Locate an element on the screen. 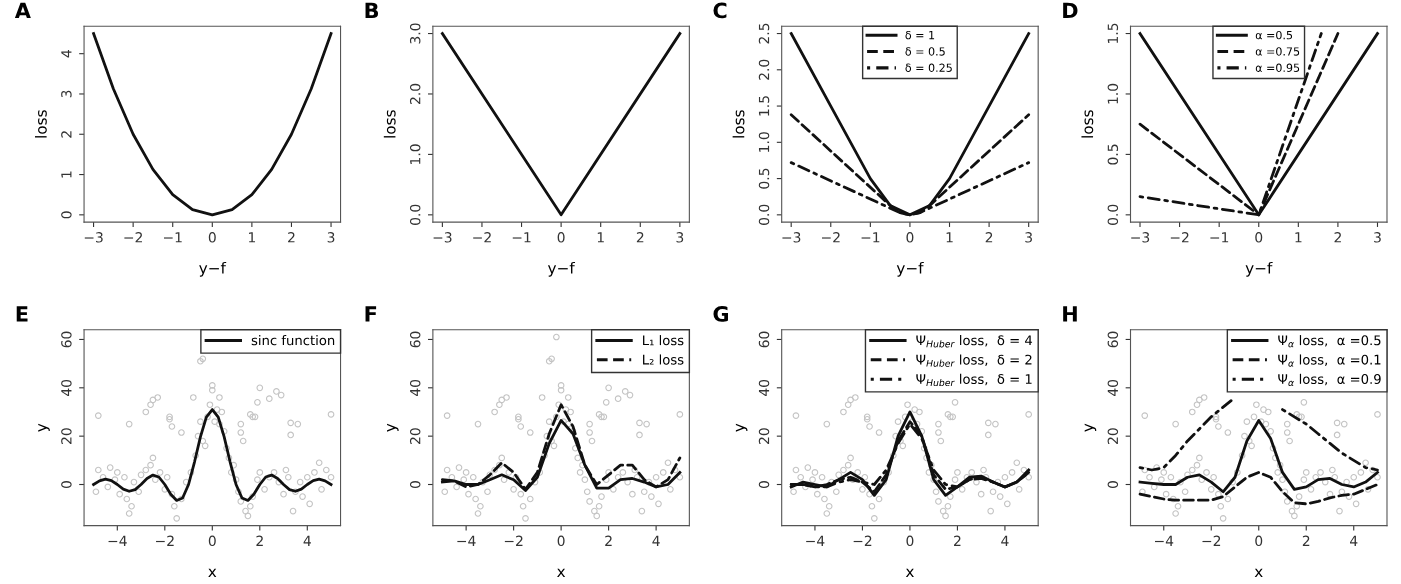 The image size is (1401, 584). y-tick-label: 2 is located at coordinates (66, 134).